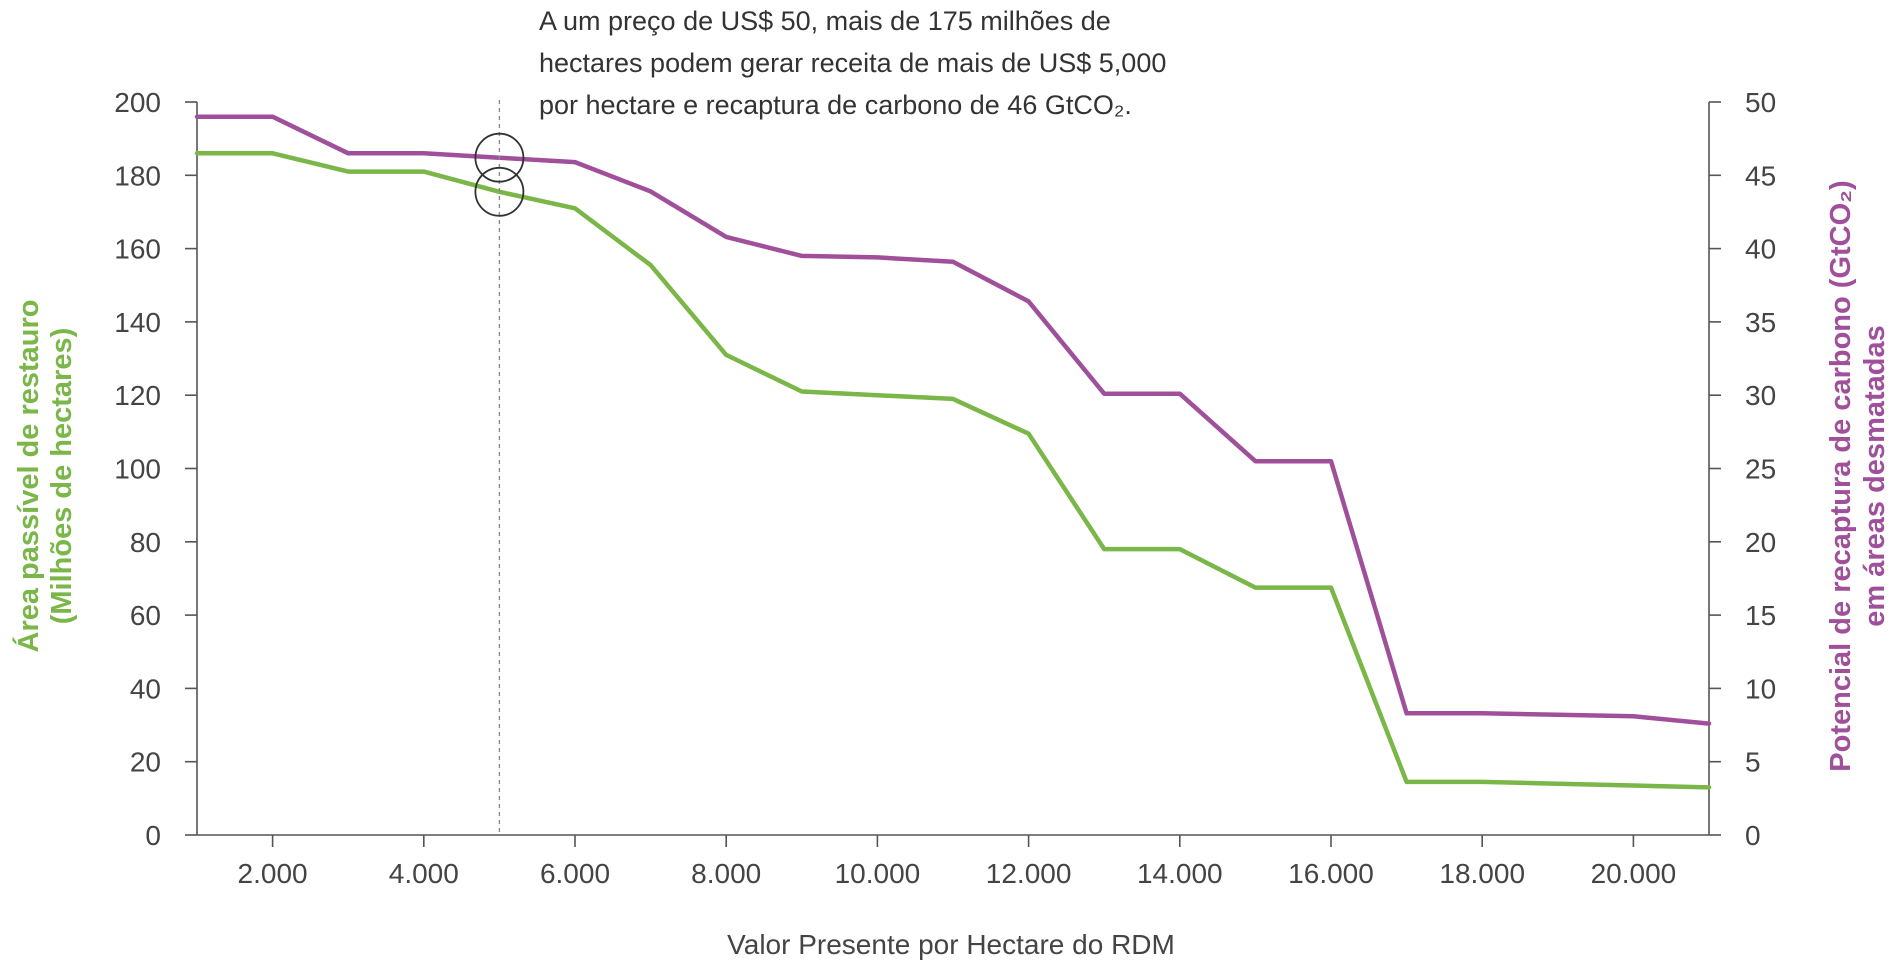 The image size is (1903, 973). Describe the element at coordinates (145, 688) in the screenshot. I see `y-left-tick-label: 40` at that location.